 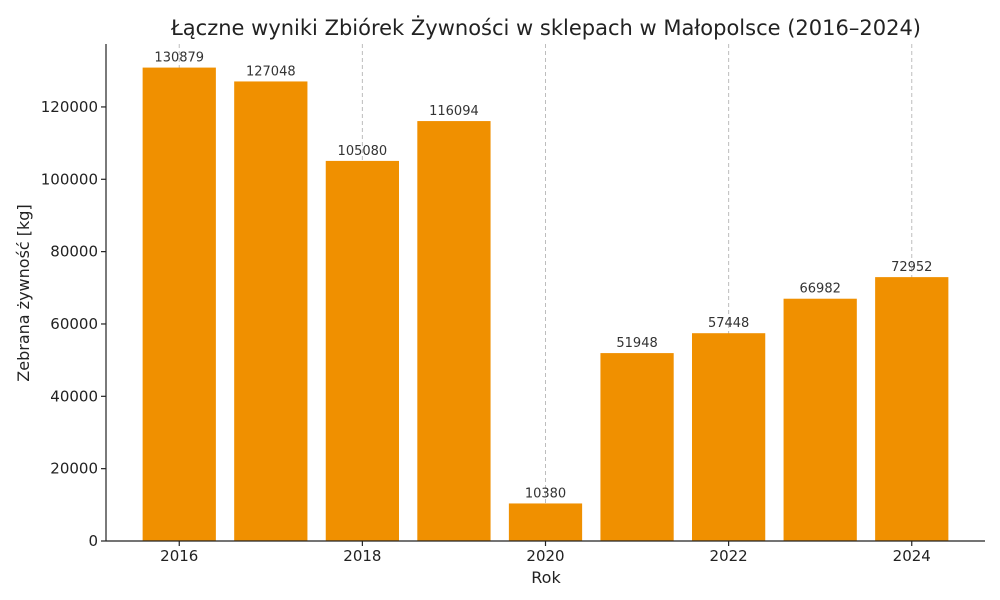 What do you see at coordinates (69, 179) in the screenshot?
I see `y-tick-label-100000: 100000` at bounding box center [69, 179].